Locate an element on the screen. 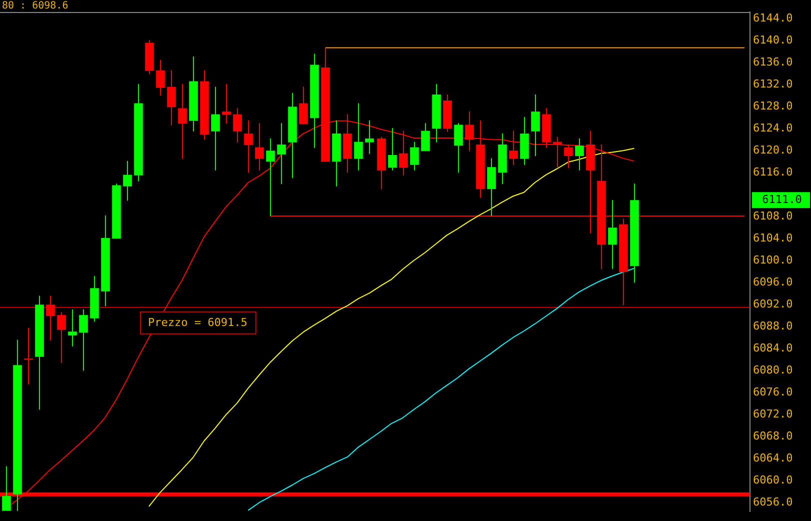 Image resolution: width=811 pixels, height=521 pixels. y-tick-label: 6068.0 is located at coordinates (773, 435).